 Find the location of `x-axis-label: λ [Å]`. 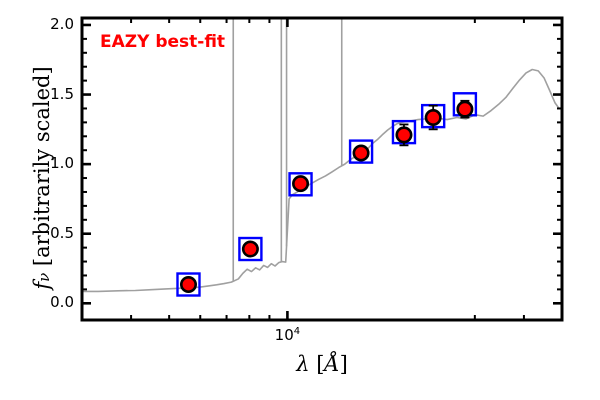

x-axis-label: λ [Å] is located at coordinates (322, 364).